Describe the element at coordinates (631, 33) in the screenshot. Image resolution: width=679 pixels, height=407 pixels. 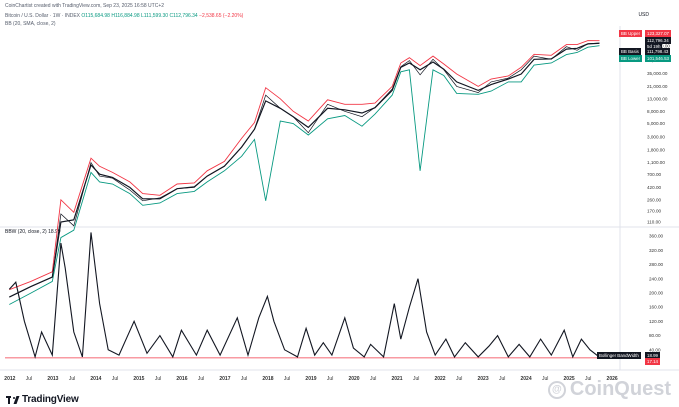
I see `bb-upper-badge-label: BB Upper` at that location.